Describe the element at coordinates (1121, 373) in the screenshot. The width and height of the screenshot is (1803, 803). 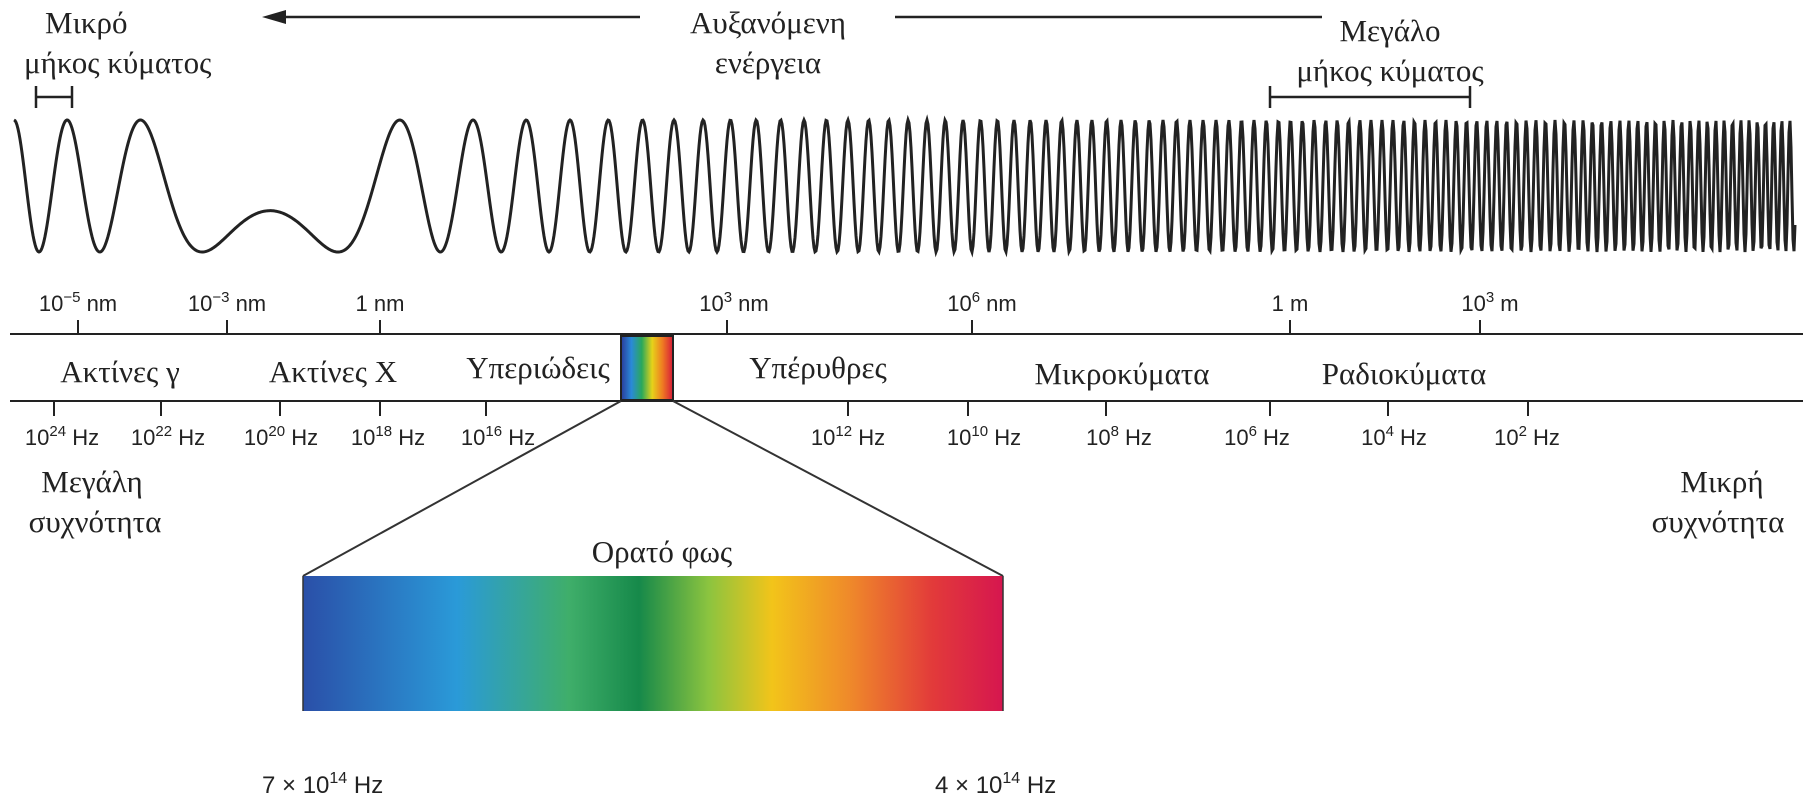
I see `band-microwaves: Μικροκύματα` at that location.